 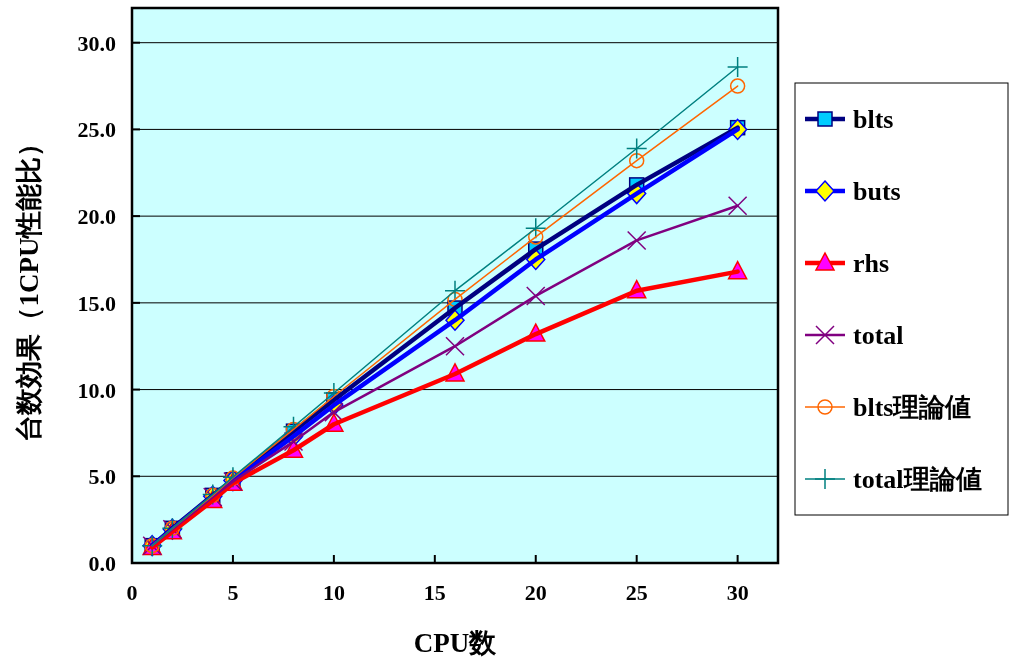 I want to click on legend-label: total, so click(x=878, y=335).